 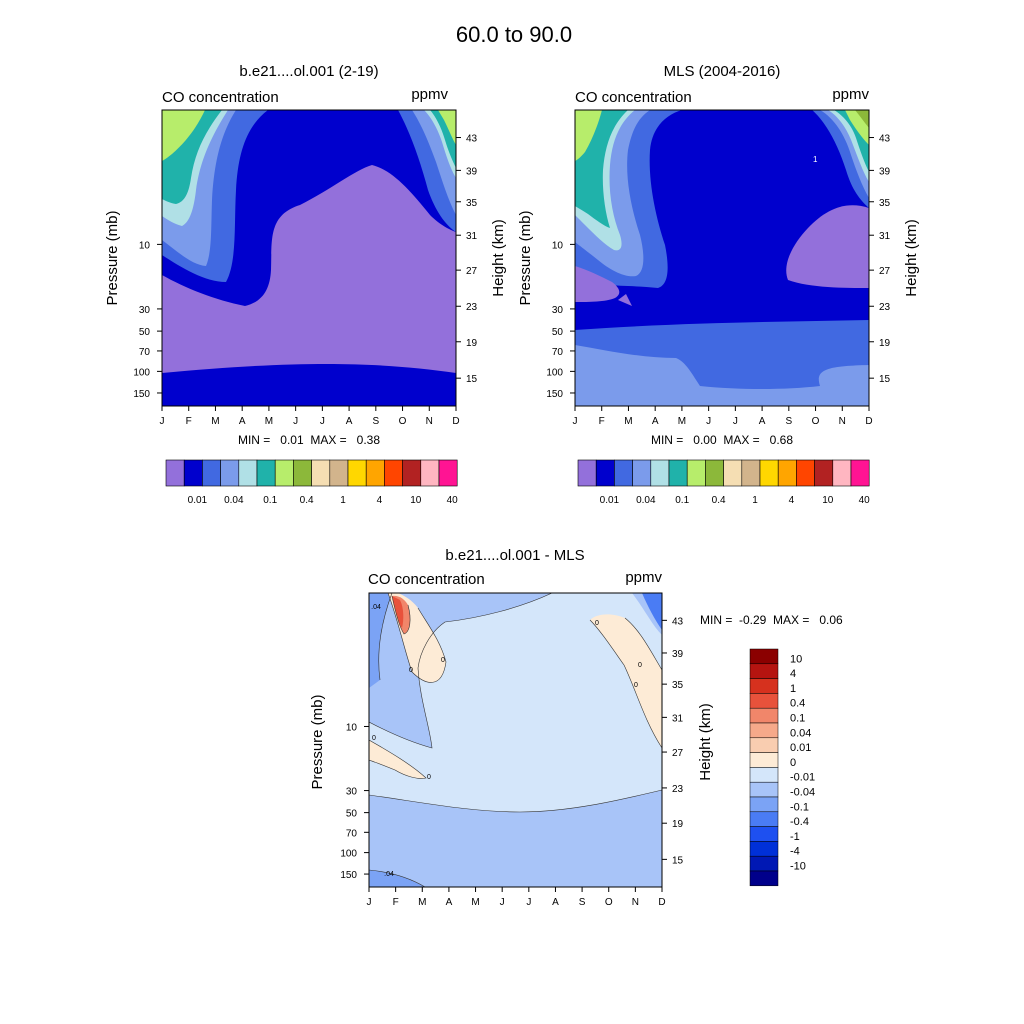 I want to click on colorbar-label: 1, so click(x=793, y=689).